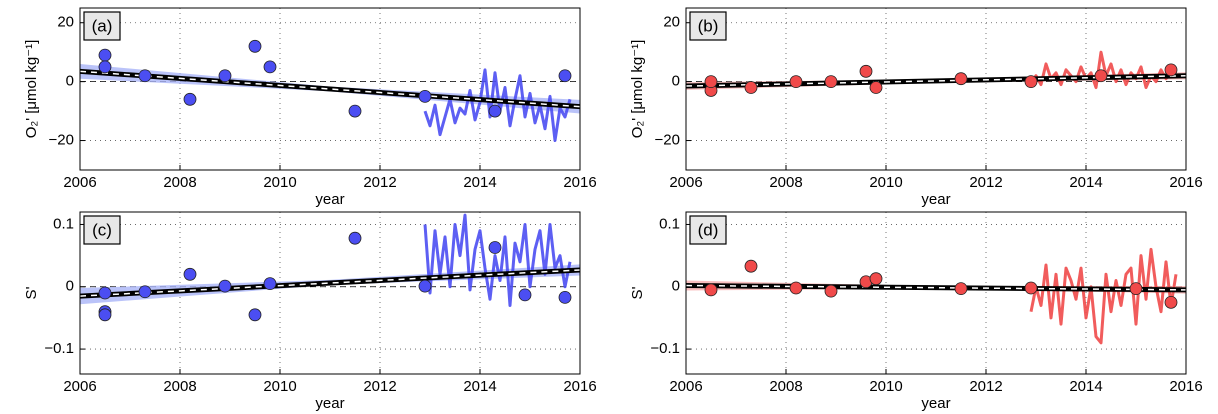  I want to click on panel-label: (c), so click(102, 229).